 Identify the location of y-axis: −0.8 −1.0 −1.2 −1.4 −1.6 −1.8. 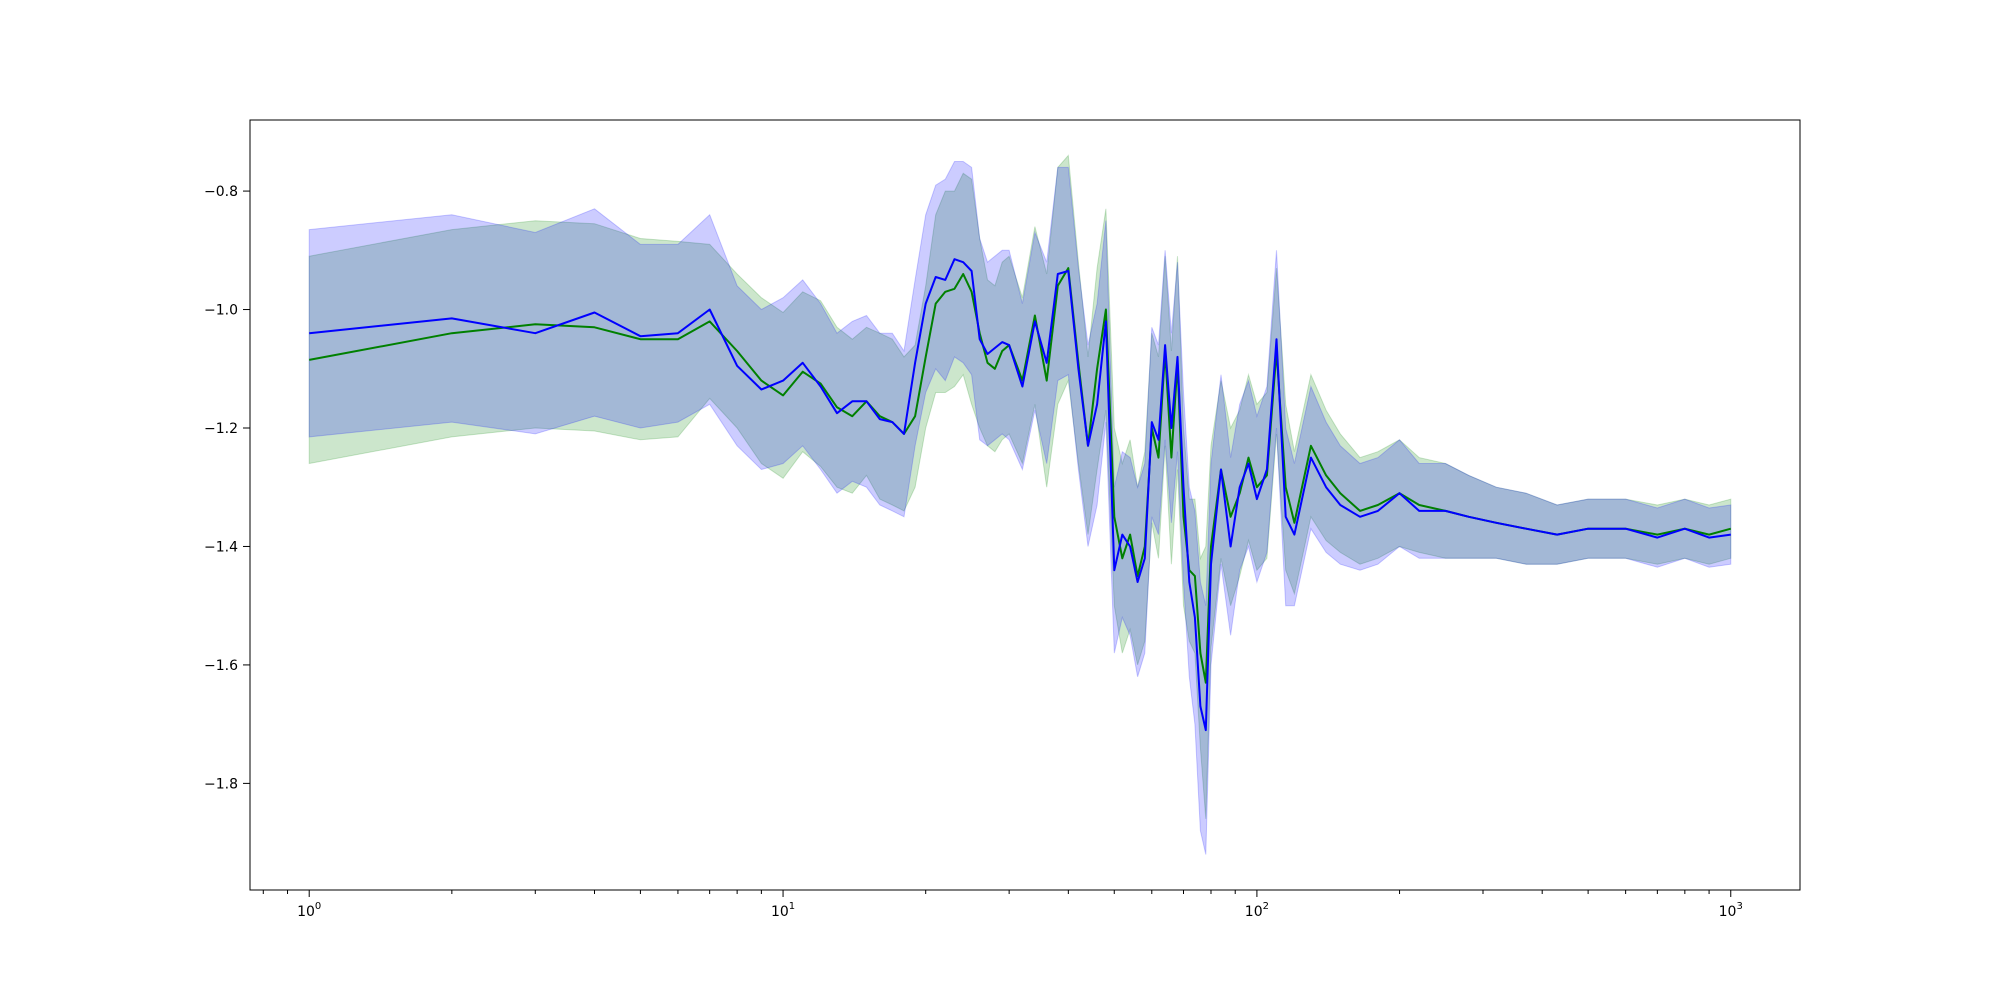
(227, 488).